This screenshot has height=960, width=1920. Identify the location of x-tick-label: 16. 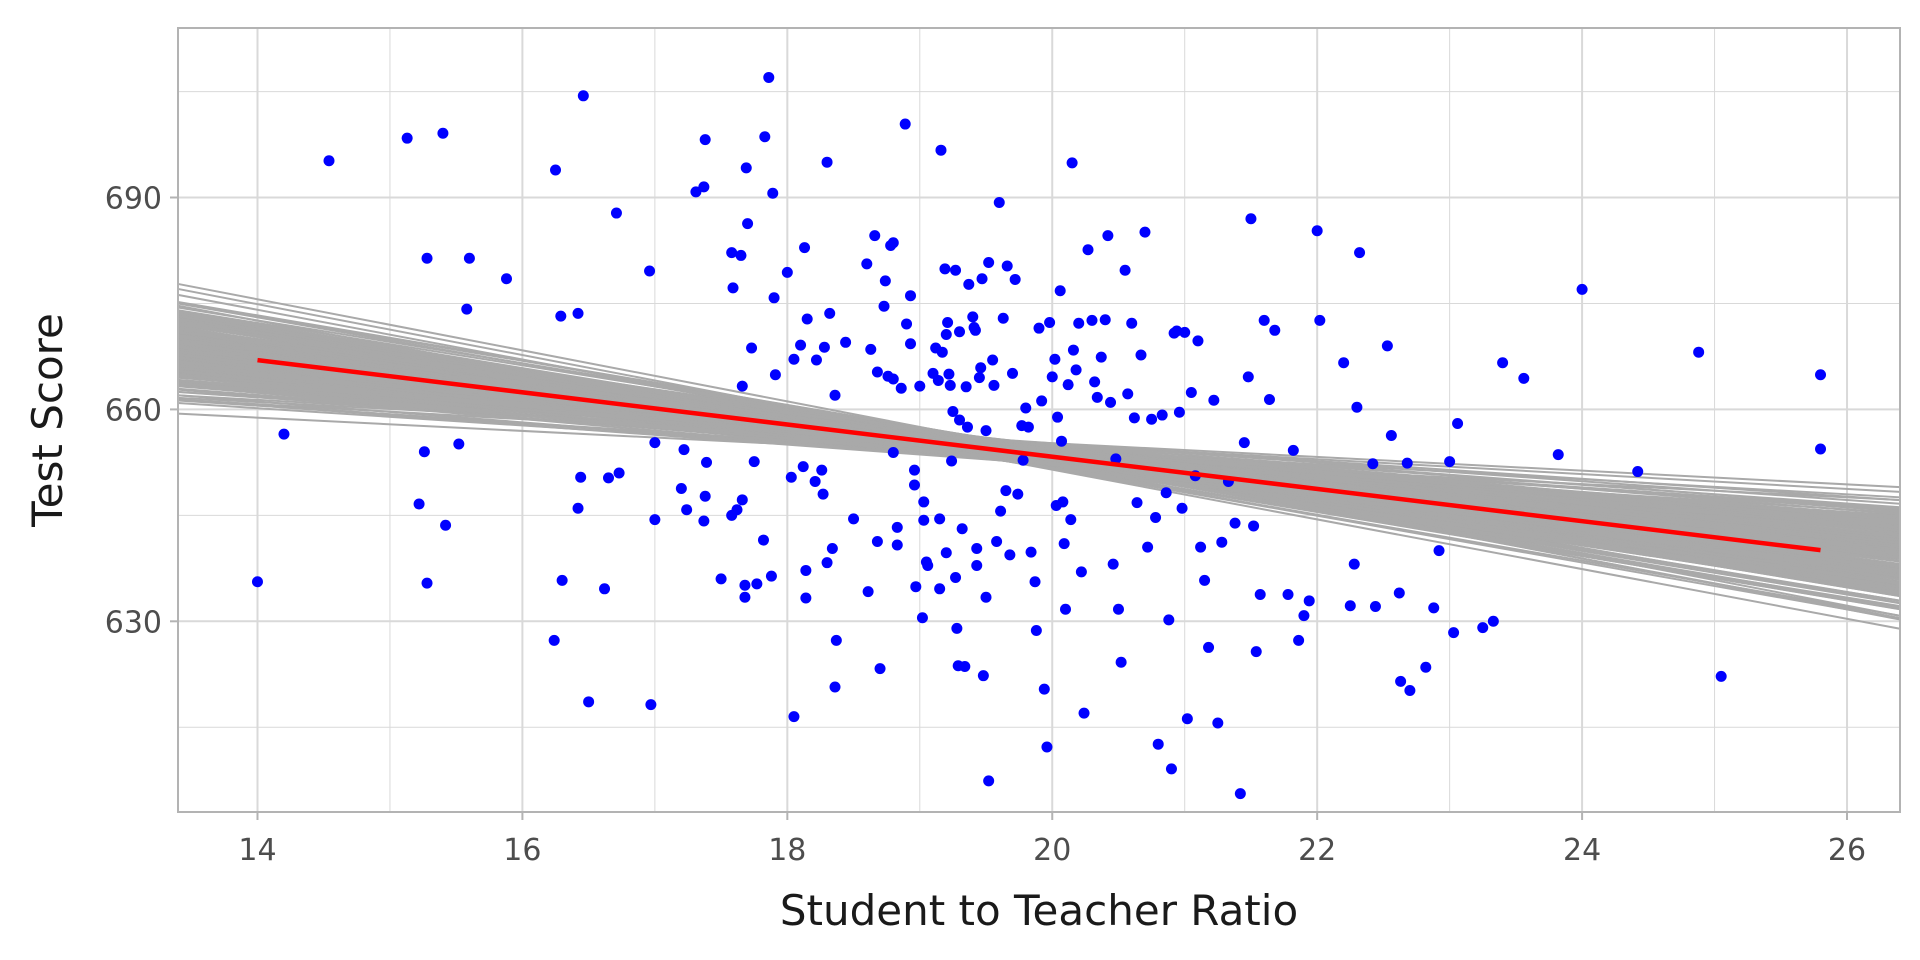
(522, 850).